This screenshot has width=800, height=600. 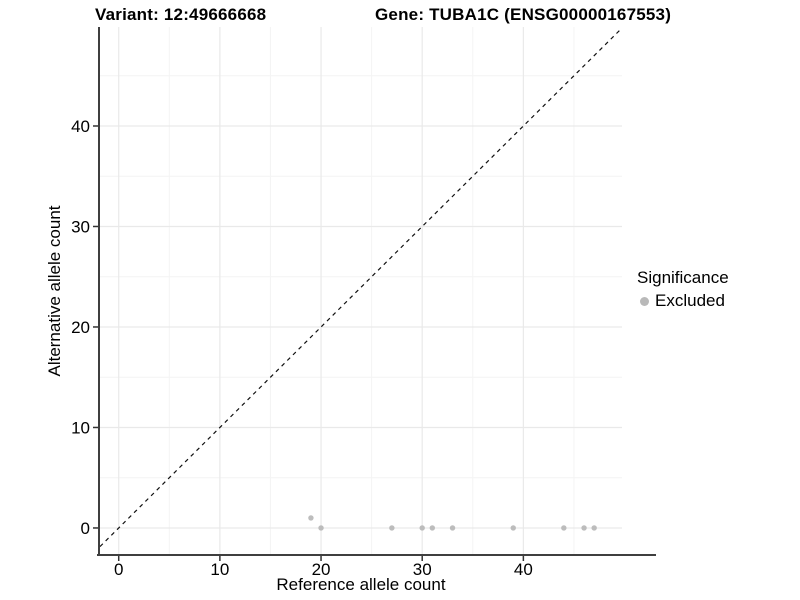 I want to click on x-tick-label: 30, so click(x=422, y=569).